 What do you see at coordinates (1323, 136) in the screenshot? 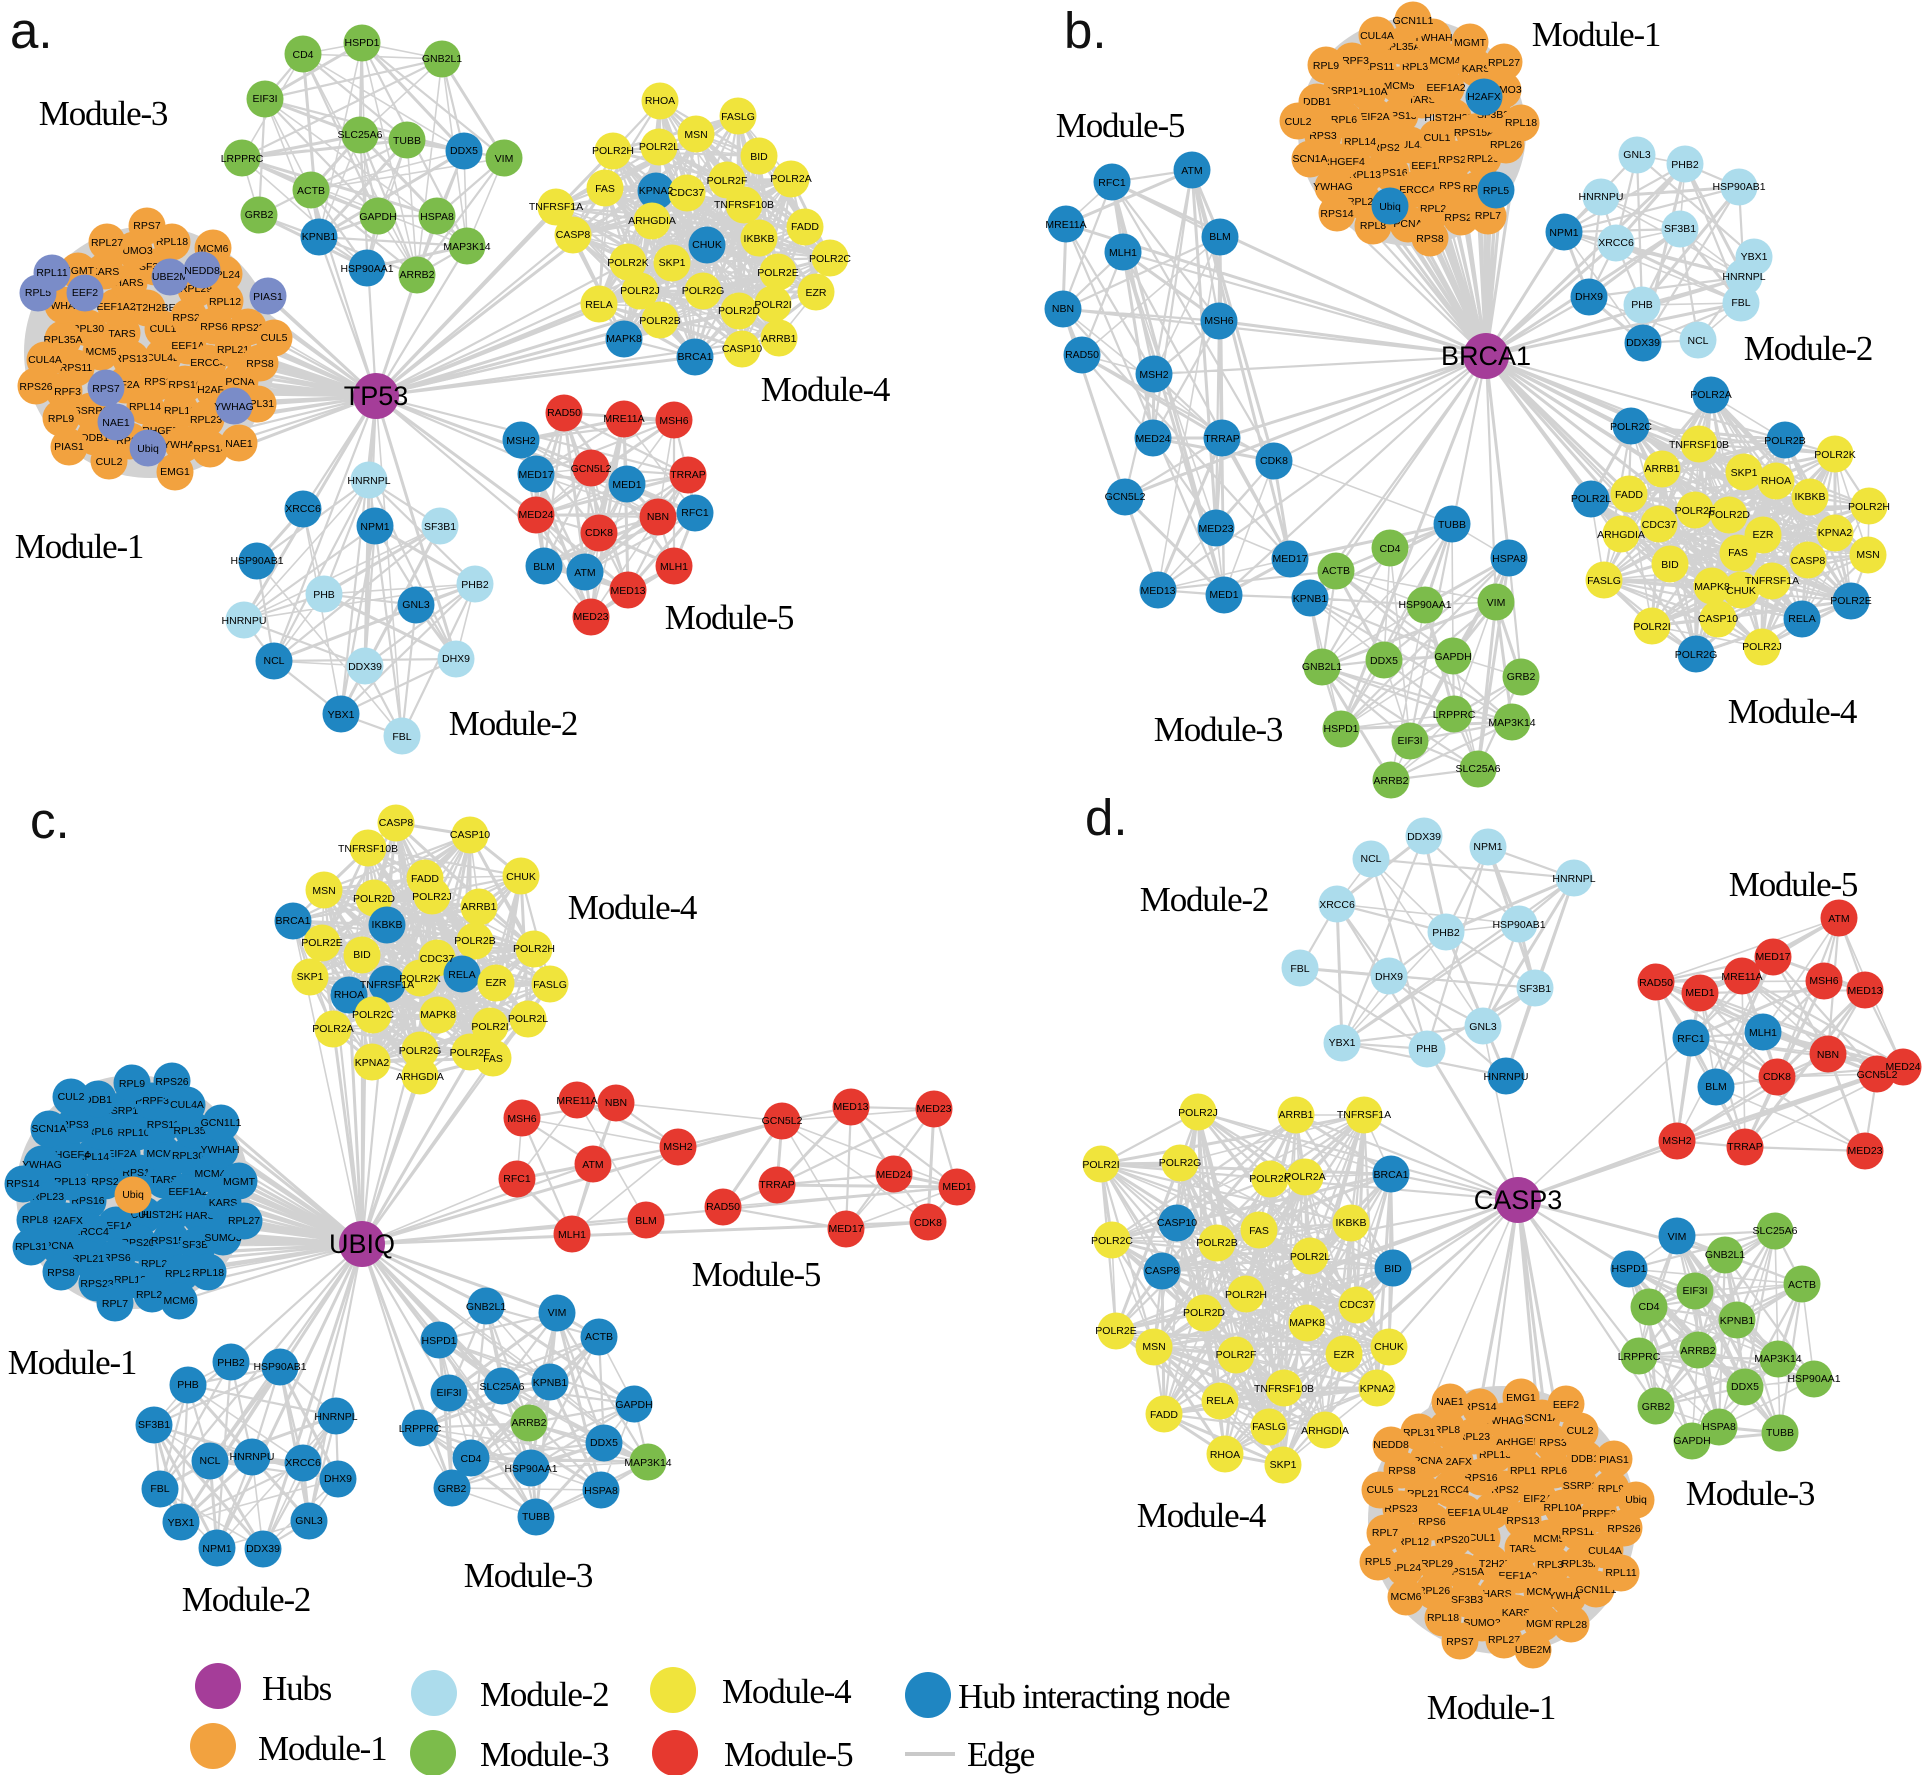
I see `svg-text: RPS3` at bounding box center [1323, 136].